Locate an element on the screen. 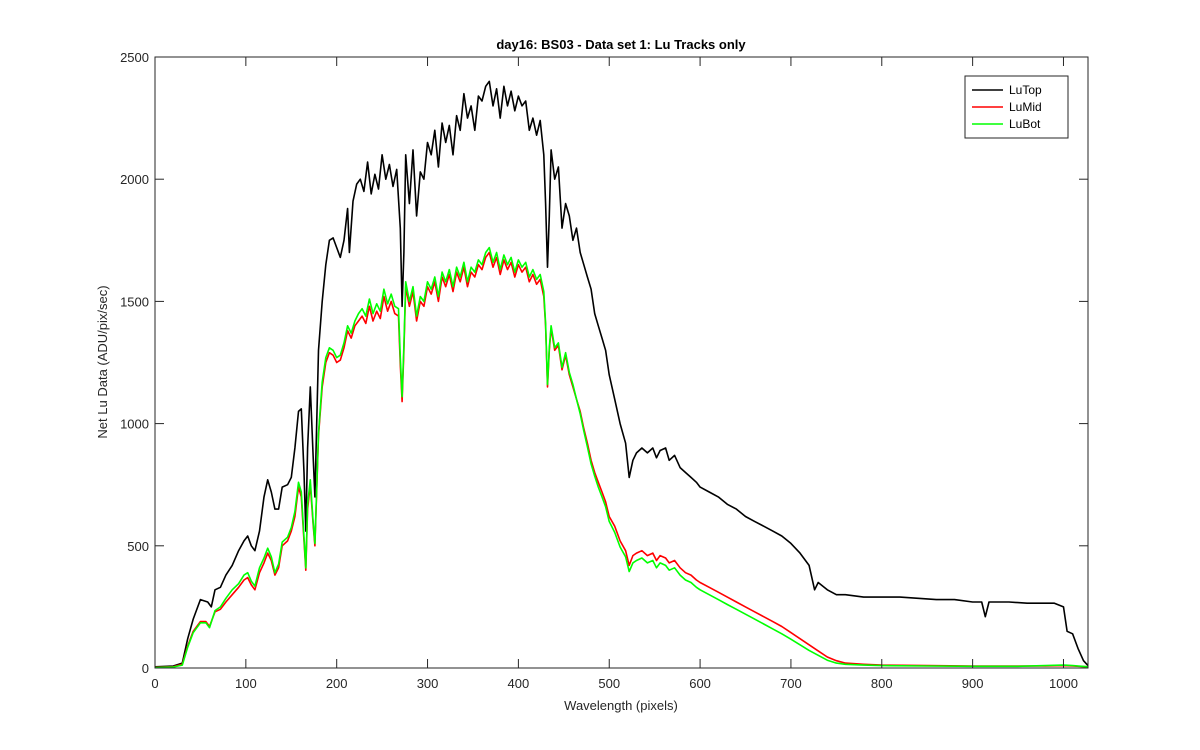 This screenshot has width=1200, height=750. y-tick-label: 2000 is located at coordinates (134, 179).